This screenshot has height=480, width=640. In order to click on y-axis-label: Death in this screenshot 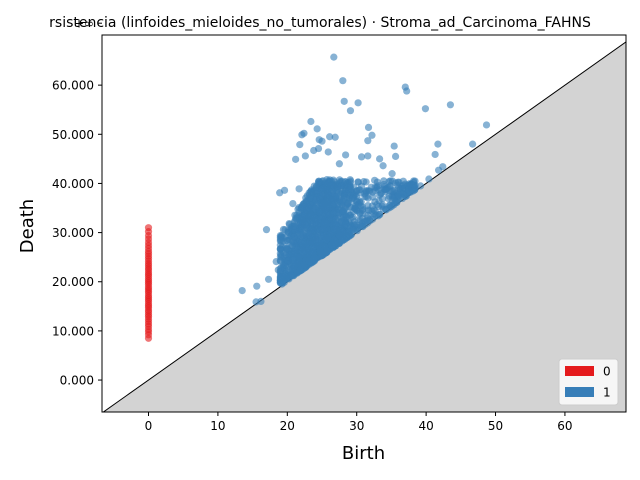, I will do `click(27, 226)`.